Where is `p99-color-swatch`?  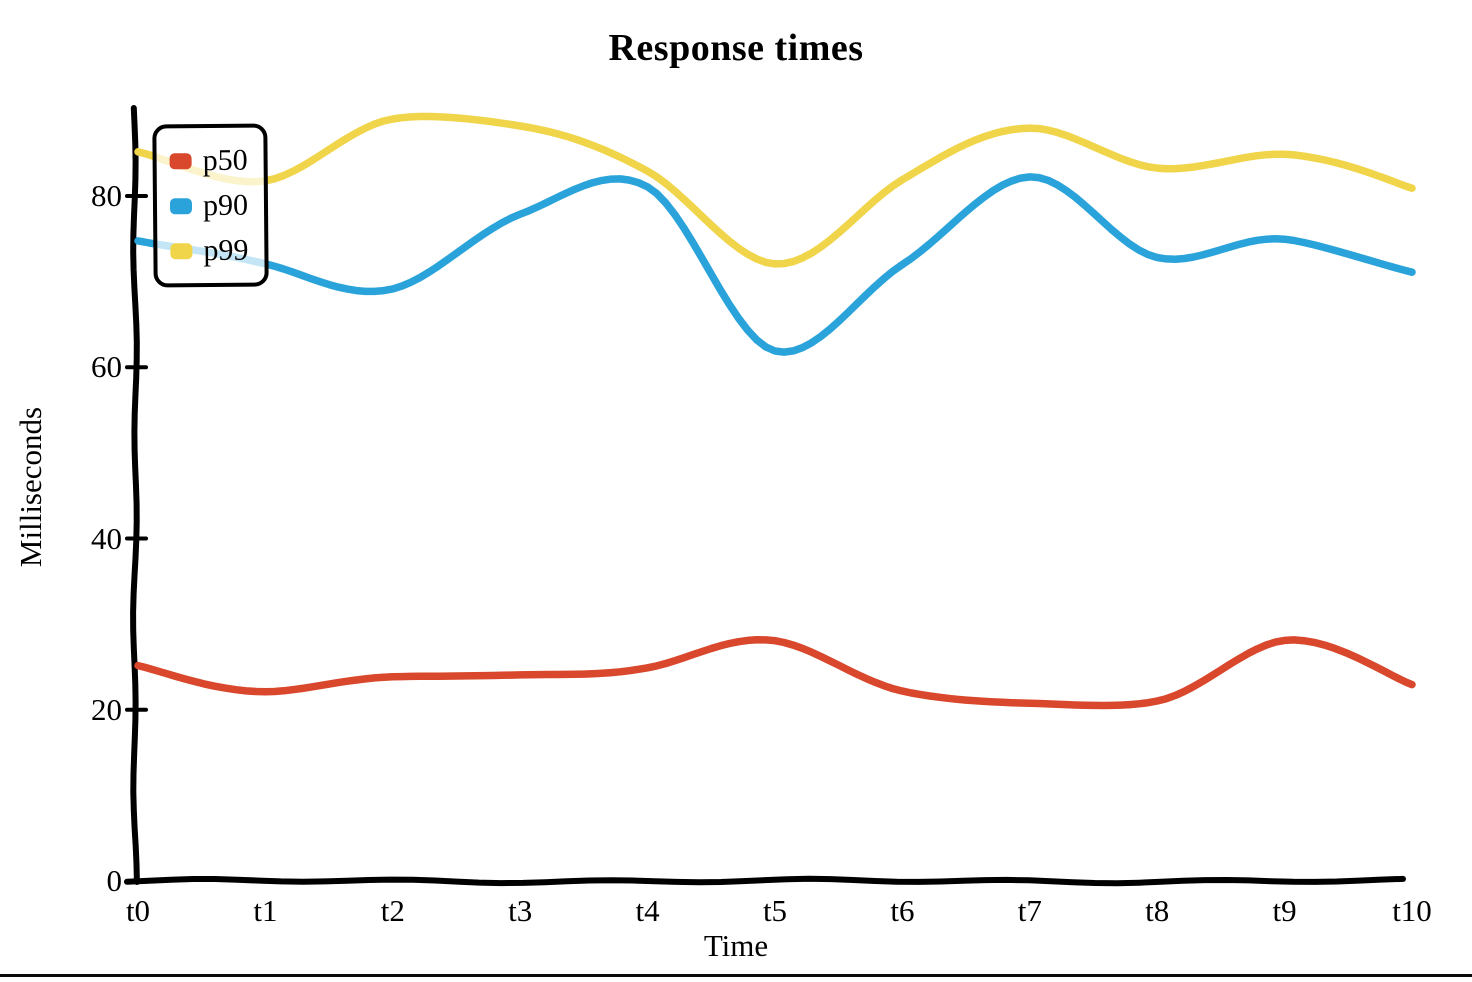
p99-color-swatch is located at coordinates (181, 250).